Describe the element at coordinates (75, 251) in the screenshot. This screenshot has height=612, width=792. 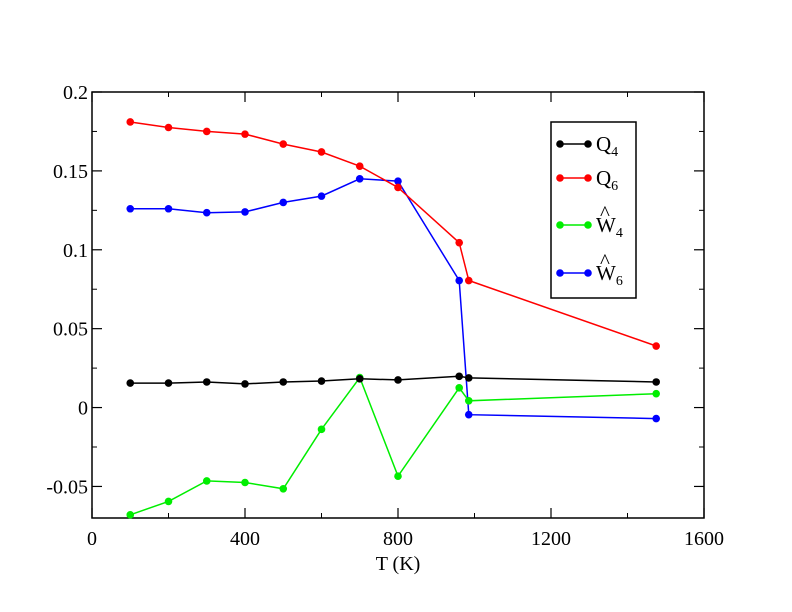
I see `y-tick-label: 0.1` at that location.